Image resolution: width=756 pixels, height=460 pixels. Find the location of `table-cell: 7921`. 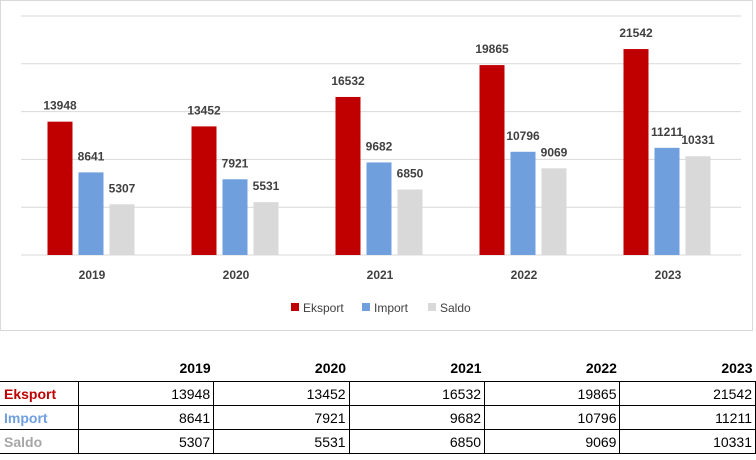

table-cell: 7921 is located at coordinates (281, 417).